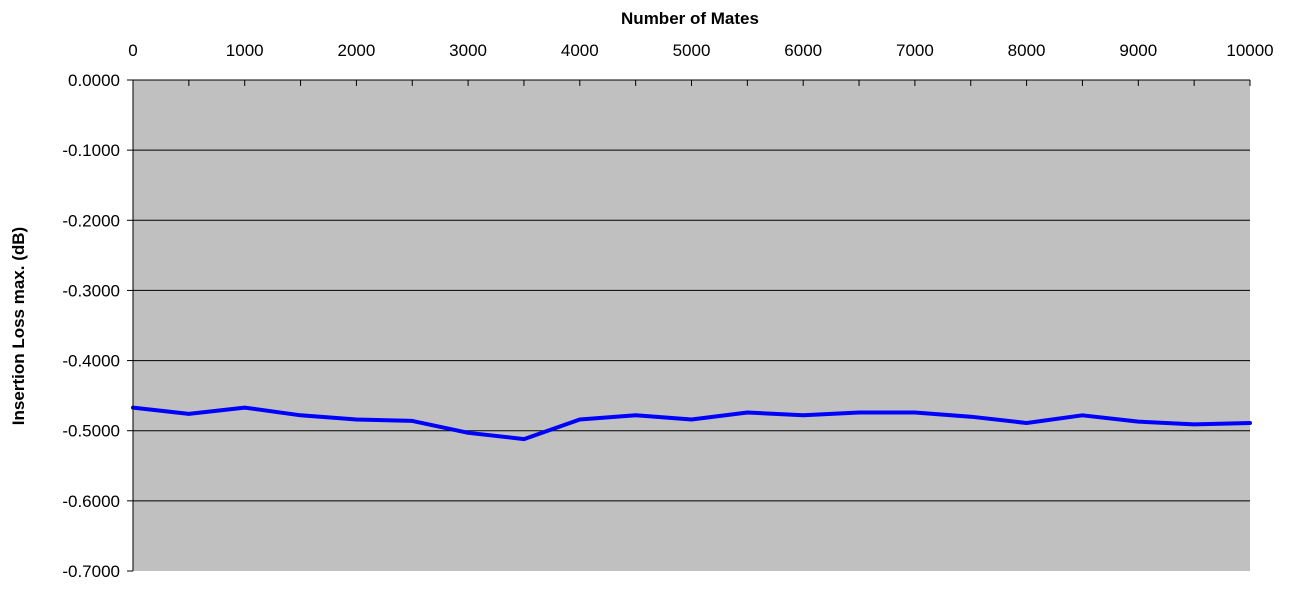 The image size is (1292, 589). Describe the element at coordinates (690, 18) in the screenshot. I see `x-axis-title: Number of Mates` at that location.